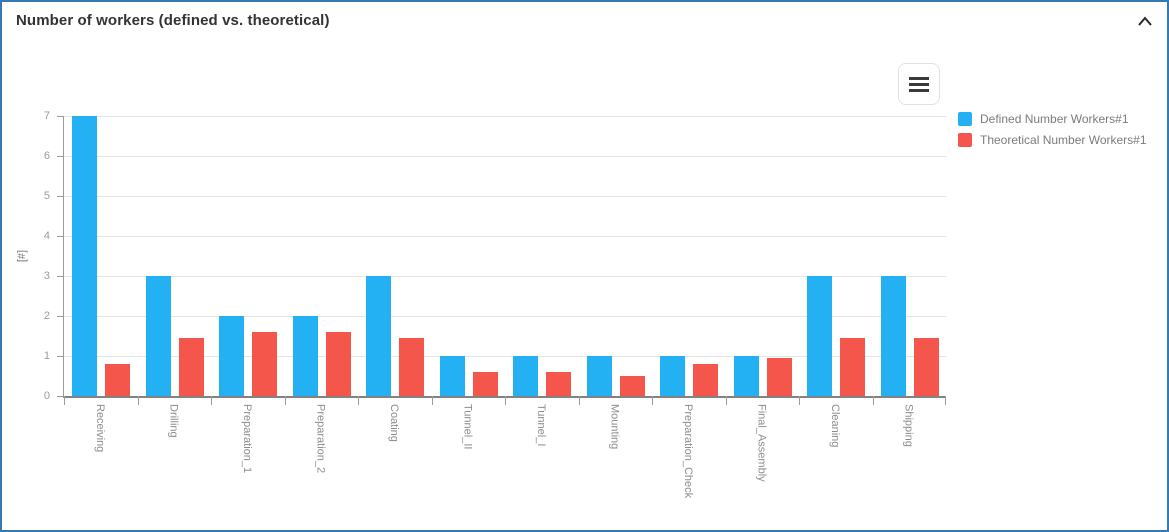 The height and width of the screenshot is (532, 1169). Describe the element at coordinates (393, 423) in the screenshot. I see `x-axis-category-label: Coating` at that location.